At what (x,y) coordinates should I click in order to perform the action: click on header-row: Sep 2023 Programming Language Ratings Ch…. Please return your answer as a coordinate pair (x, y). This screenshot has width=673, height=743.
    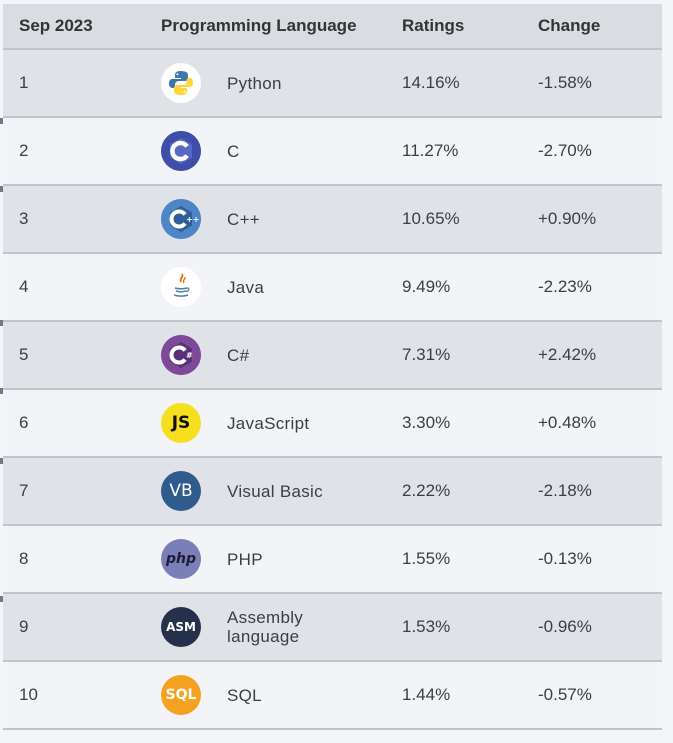
    Looking at the image, I should click on (332, 26).